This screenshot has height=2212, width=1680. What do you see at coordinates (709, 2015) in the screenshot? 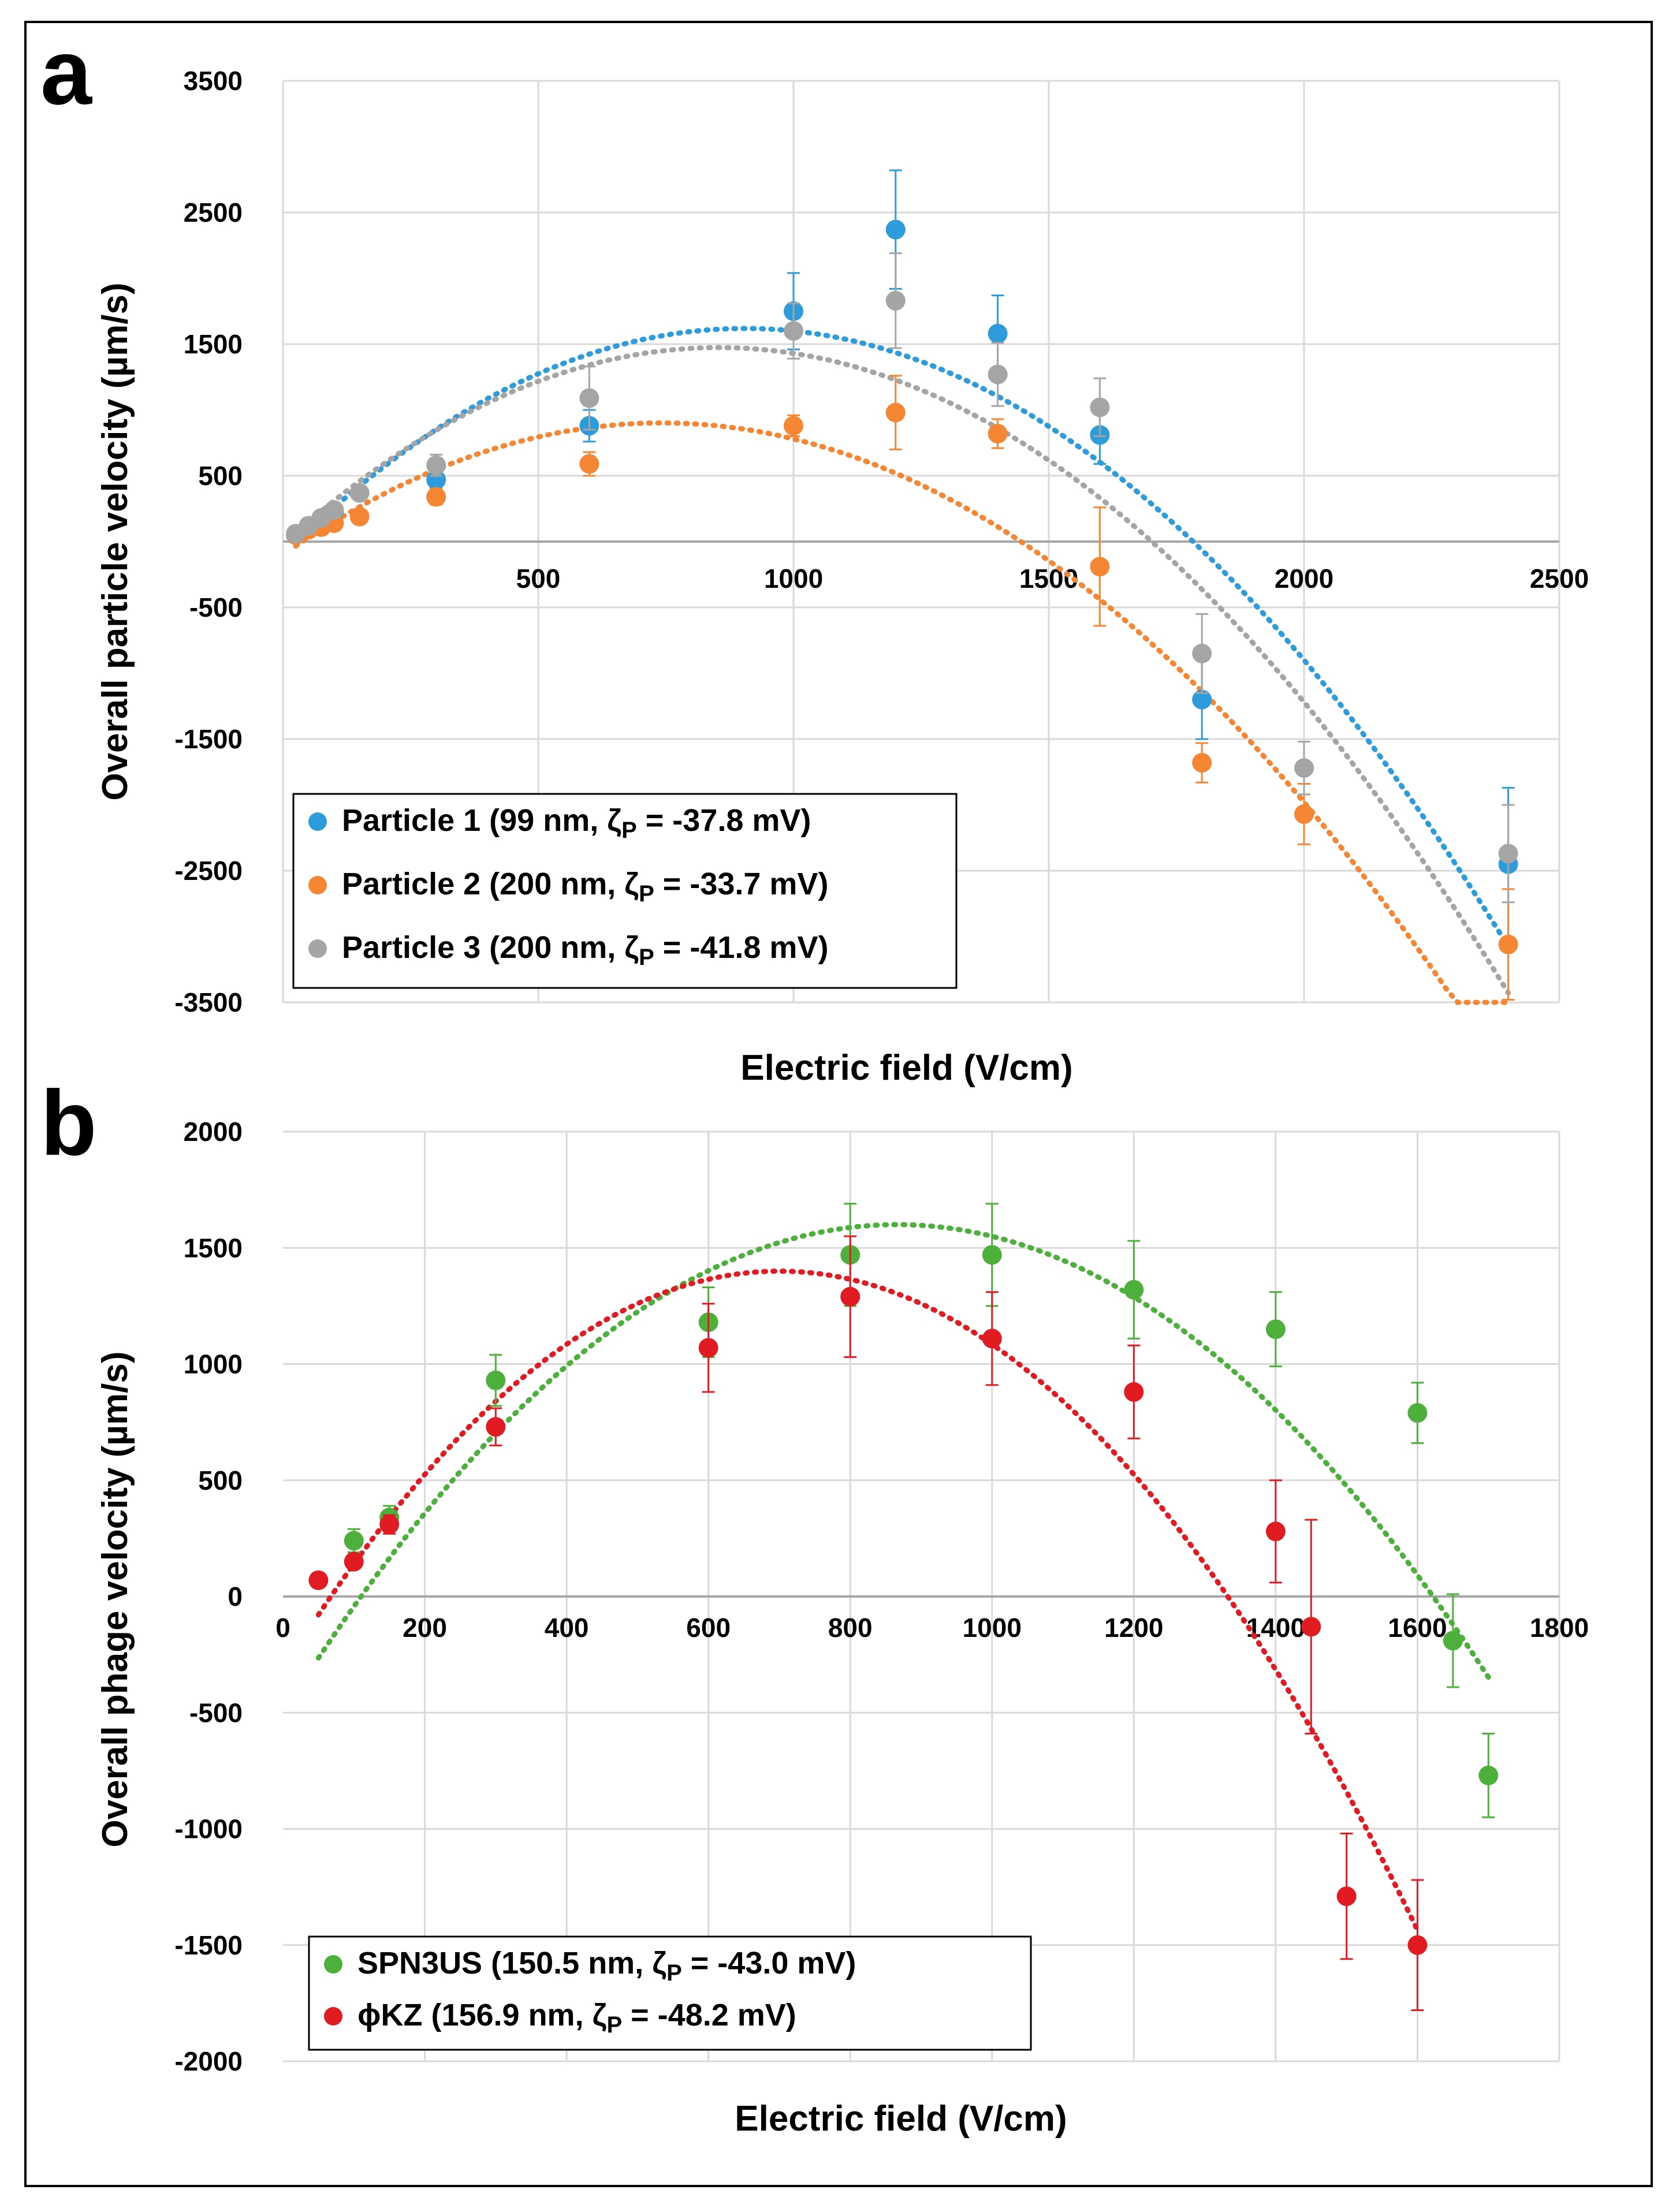
I see `legend-label-tail: = -48.2 mV)` at bounding box center [709, 2015].